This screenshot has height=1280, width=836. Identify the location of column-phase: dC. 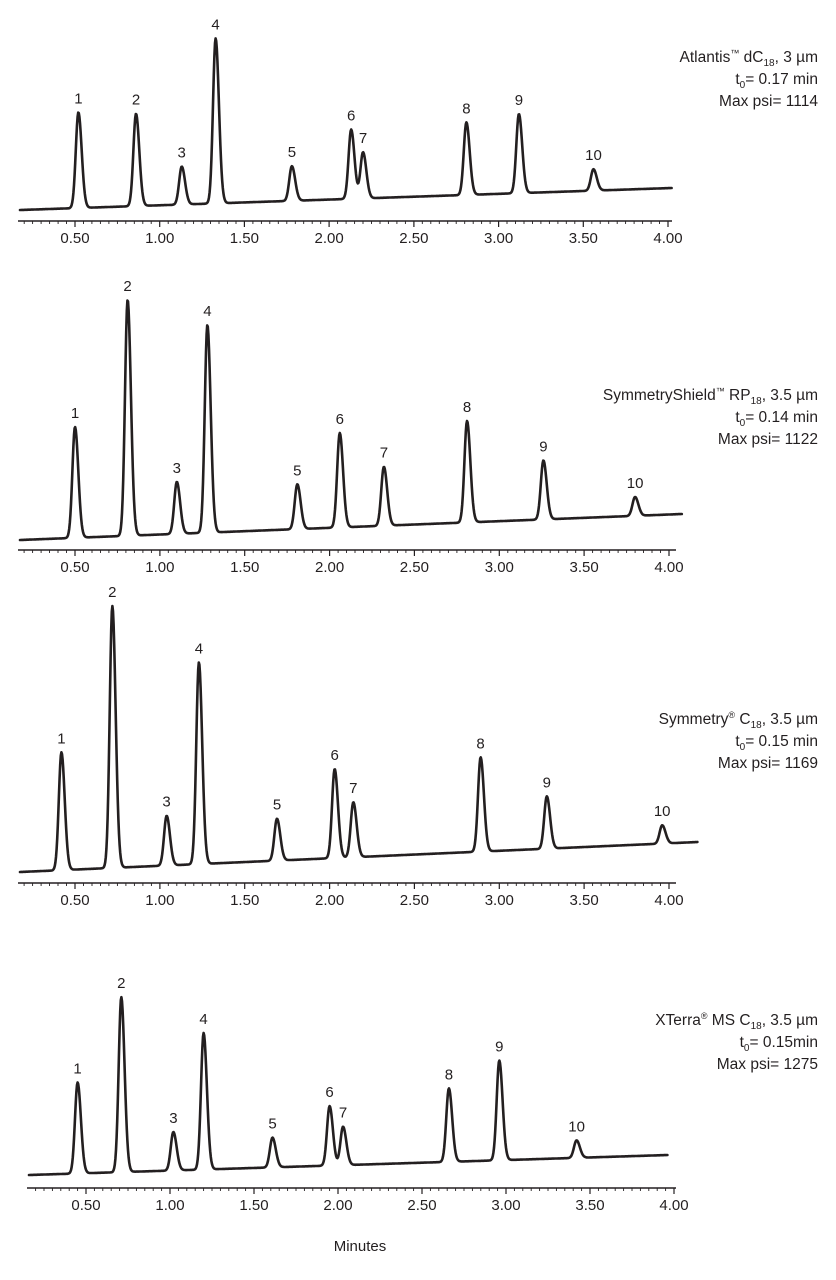
(751, 57).